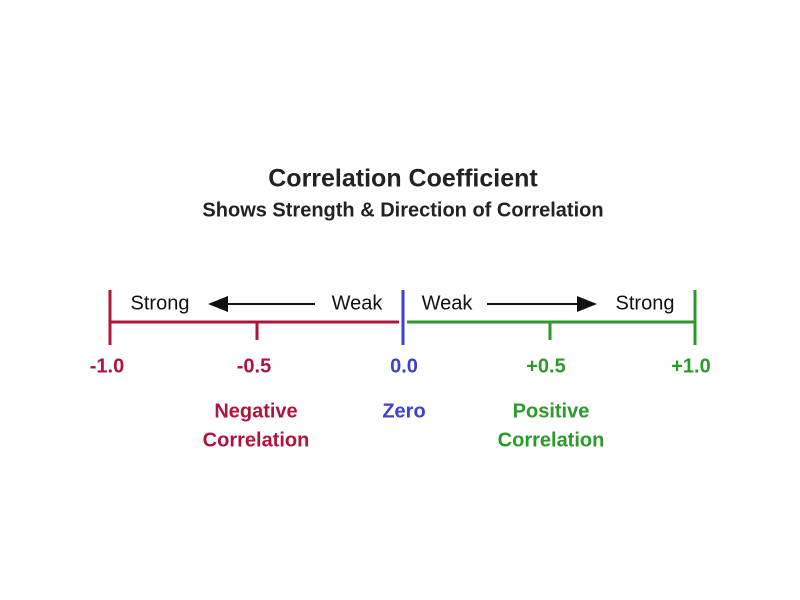 The width and height of the screenshot is (800, 600). I want to click on tick-label: -0.5, so click(254, 366).